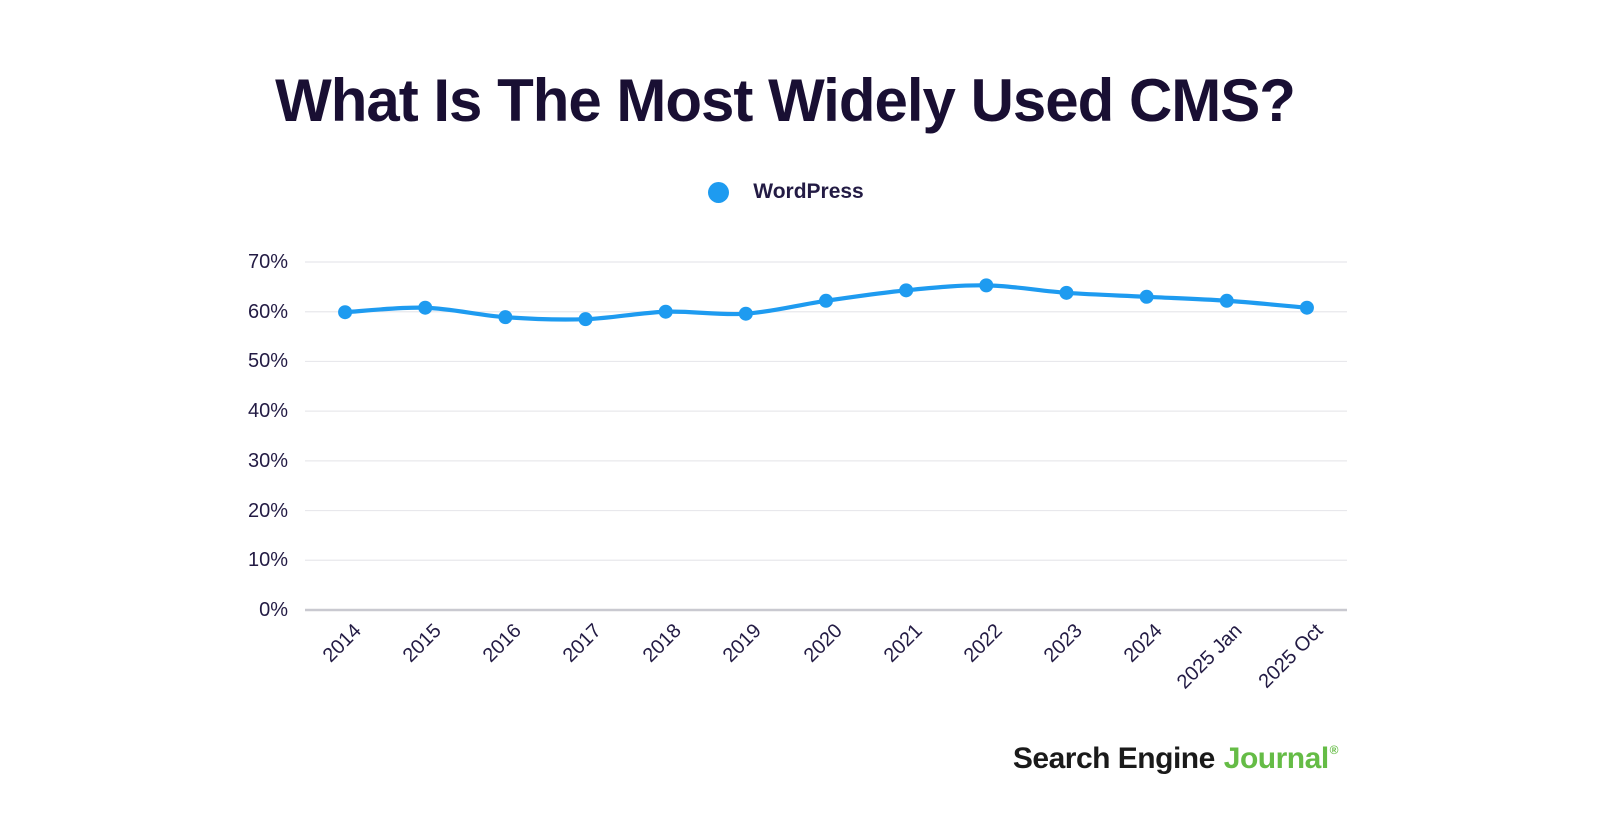 The image size is (1600, 840). What do you see at coordinates (267, 411) in the screenshot?
I see `y-tick-label: 40%` at bounding box center [267, 411].